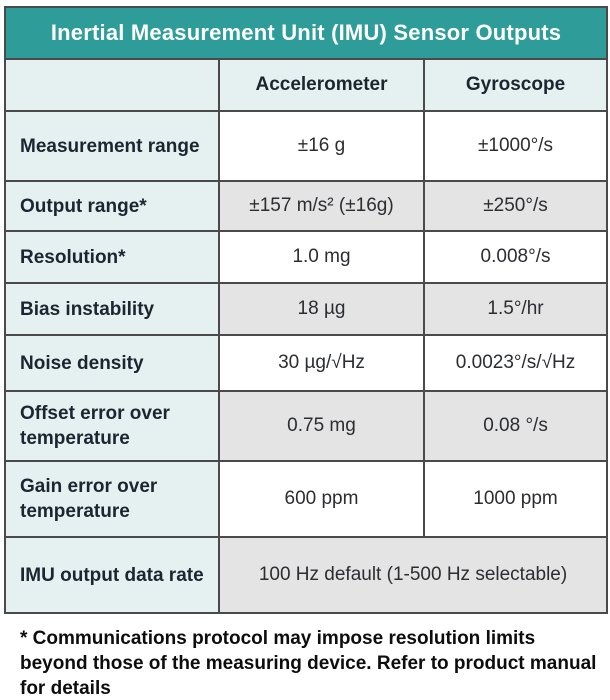  Describe the element at coordinates (321, 426) in the screenshot. I see `accelerometer-value: 0.75 mg` at that location.